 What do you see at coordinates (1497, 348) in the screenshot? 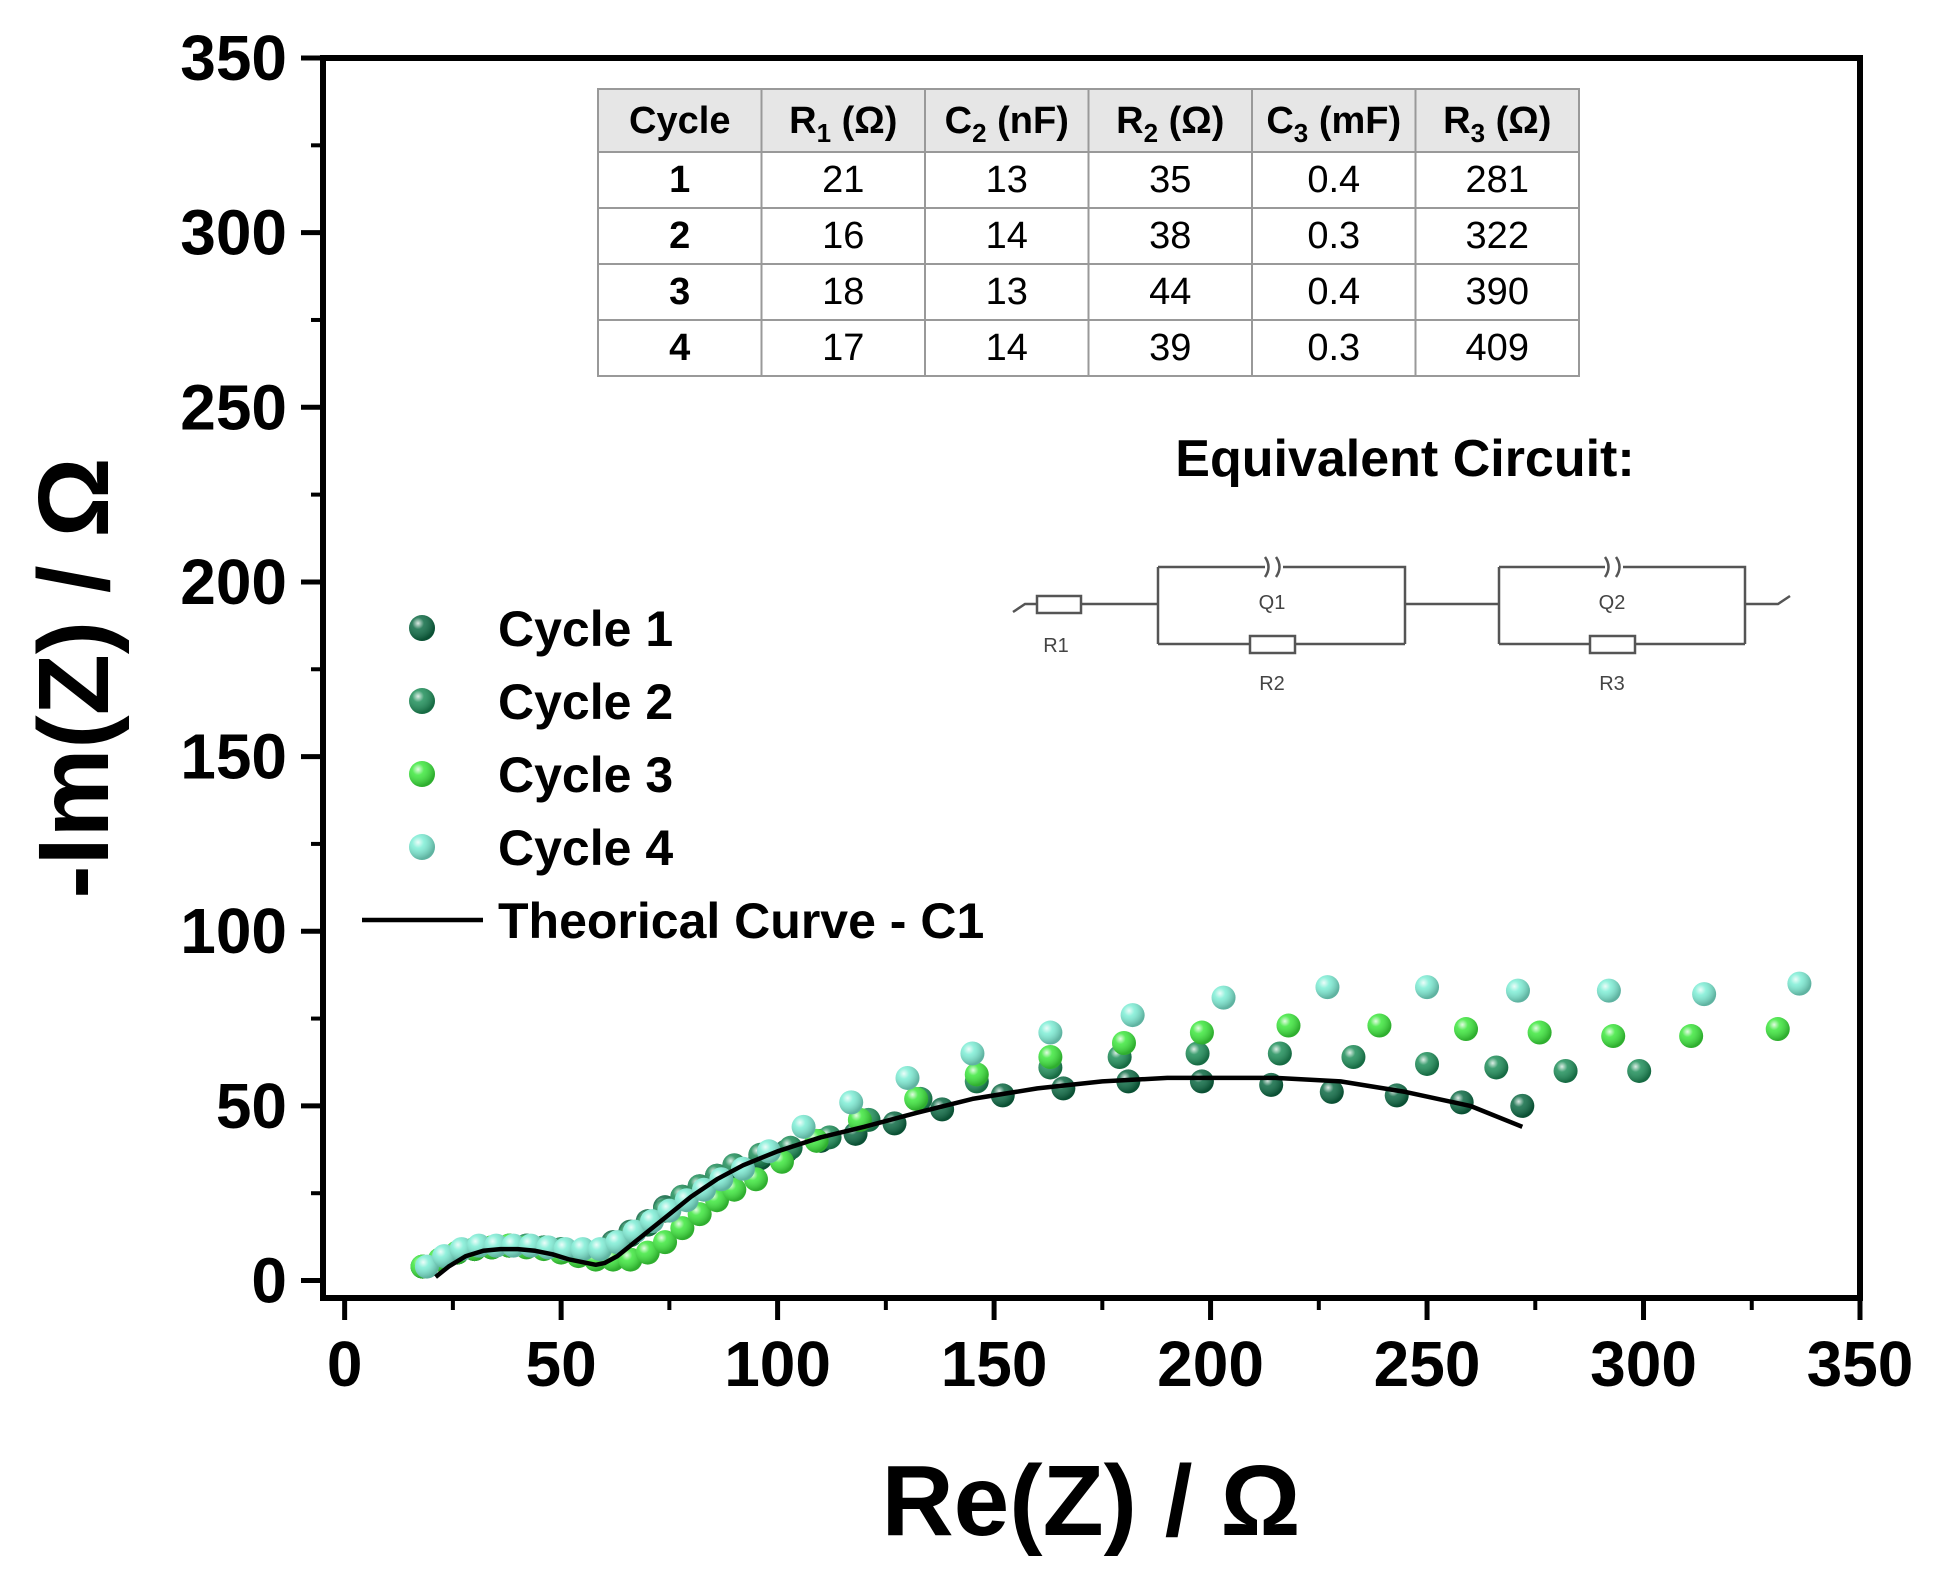
I see `table-cell: 409` at bounding box center [1497, 348].